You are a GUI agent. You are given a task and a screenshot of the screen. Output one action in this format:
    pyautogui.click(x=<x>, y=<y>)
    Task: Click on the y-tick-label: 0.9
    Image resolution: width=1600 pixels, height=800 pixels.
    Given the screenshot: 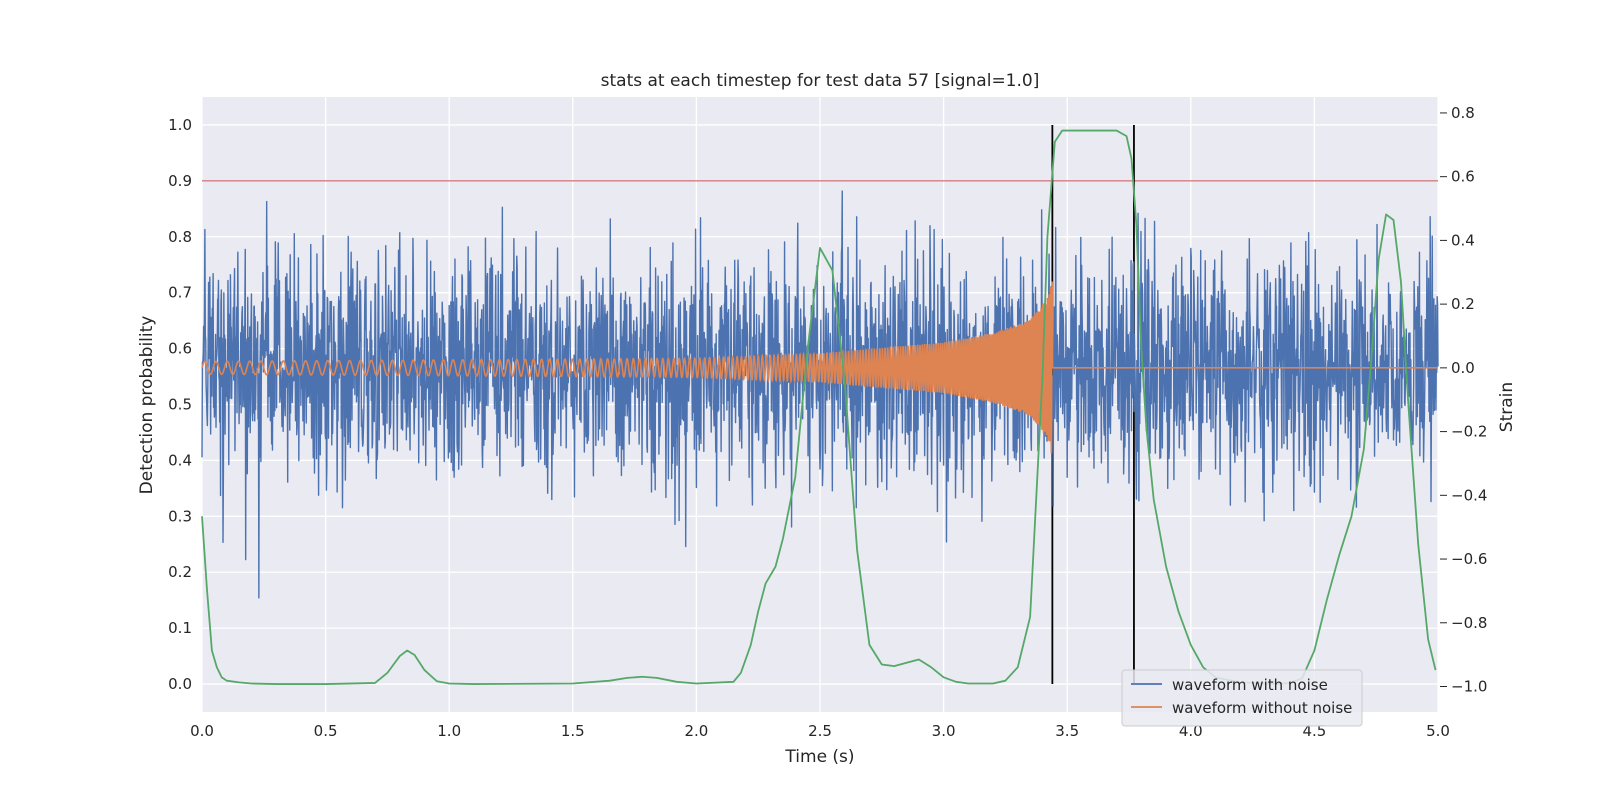 What is the action you would take?
    pyautogui.click(x=180, y=181)
    